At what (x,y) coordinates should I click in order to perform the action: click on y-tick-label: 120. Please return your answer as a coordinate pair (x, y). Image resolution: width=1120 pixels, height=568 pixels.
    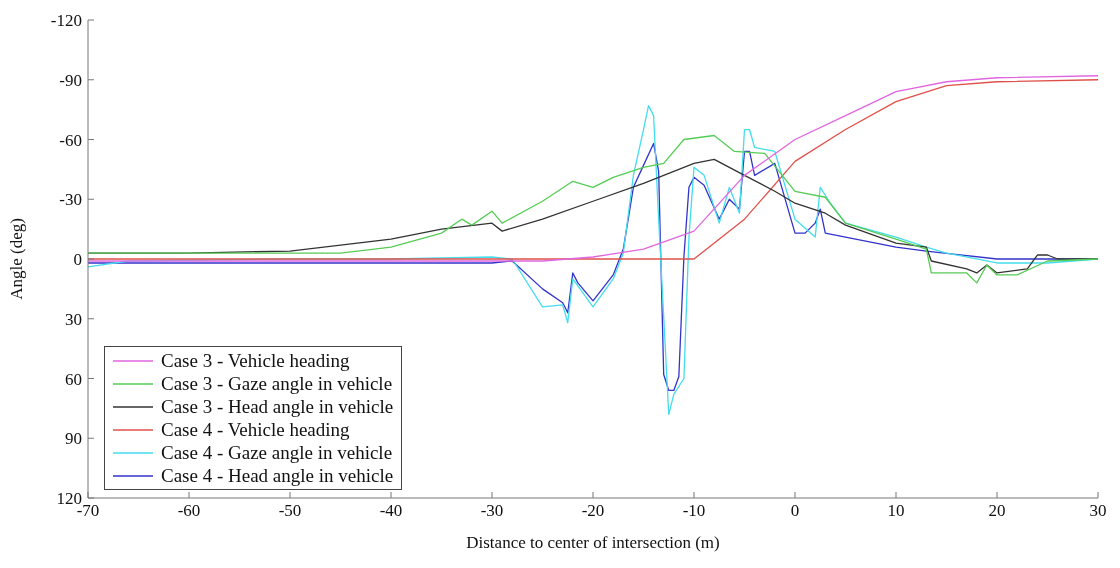
    Looking at the image, I should click on (69, 499).